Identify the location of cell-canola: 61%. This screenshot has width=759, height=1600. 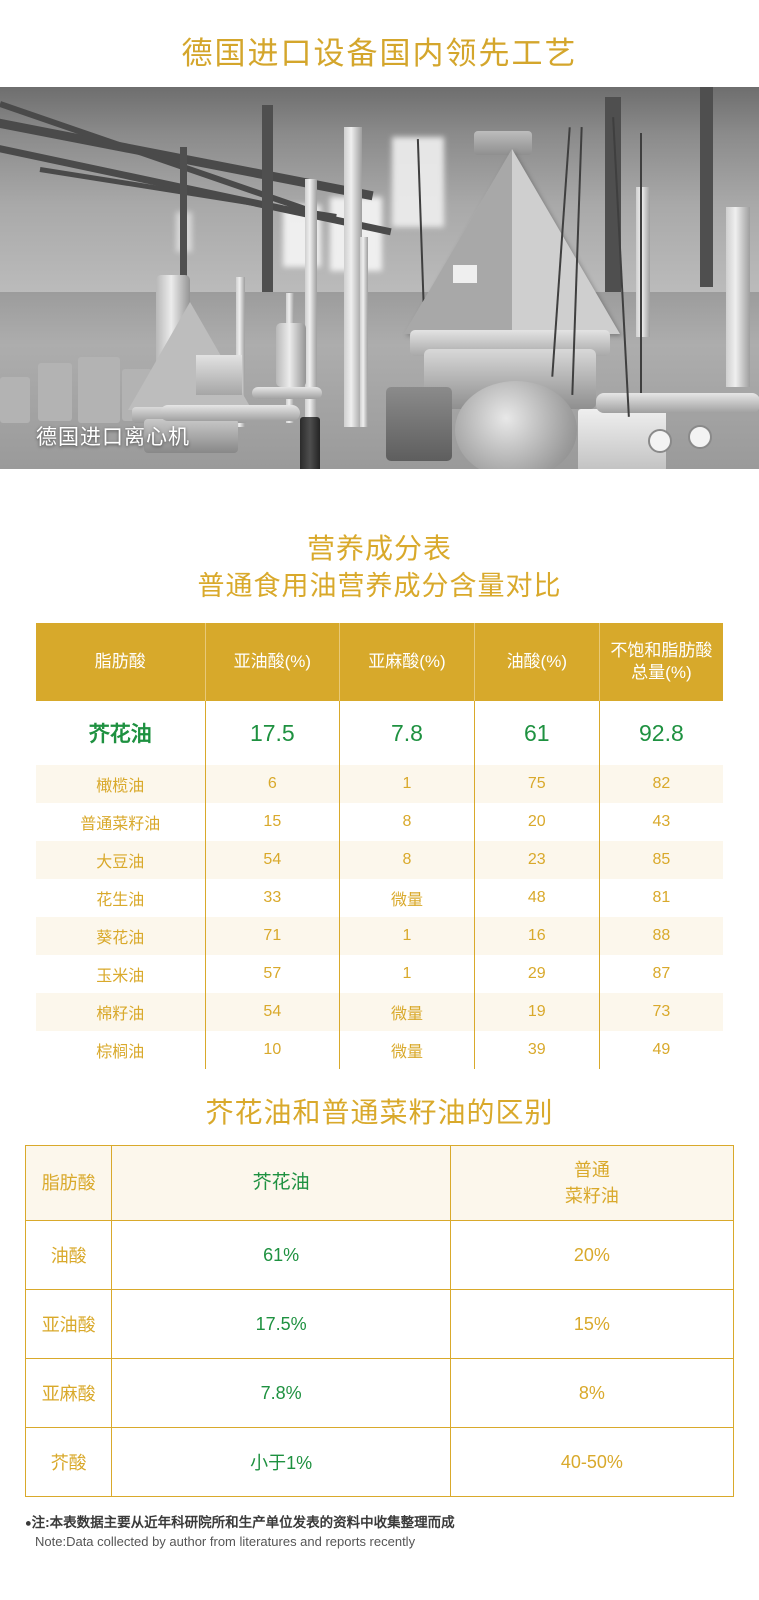
(281, 1255).